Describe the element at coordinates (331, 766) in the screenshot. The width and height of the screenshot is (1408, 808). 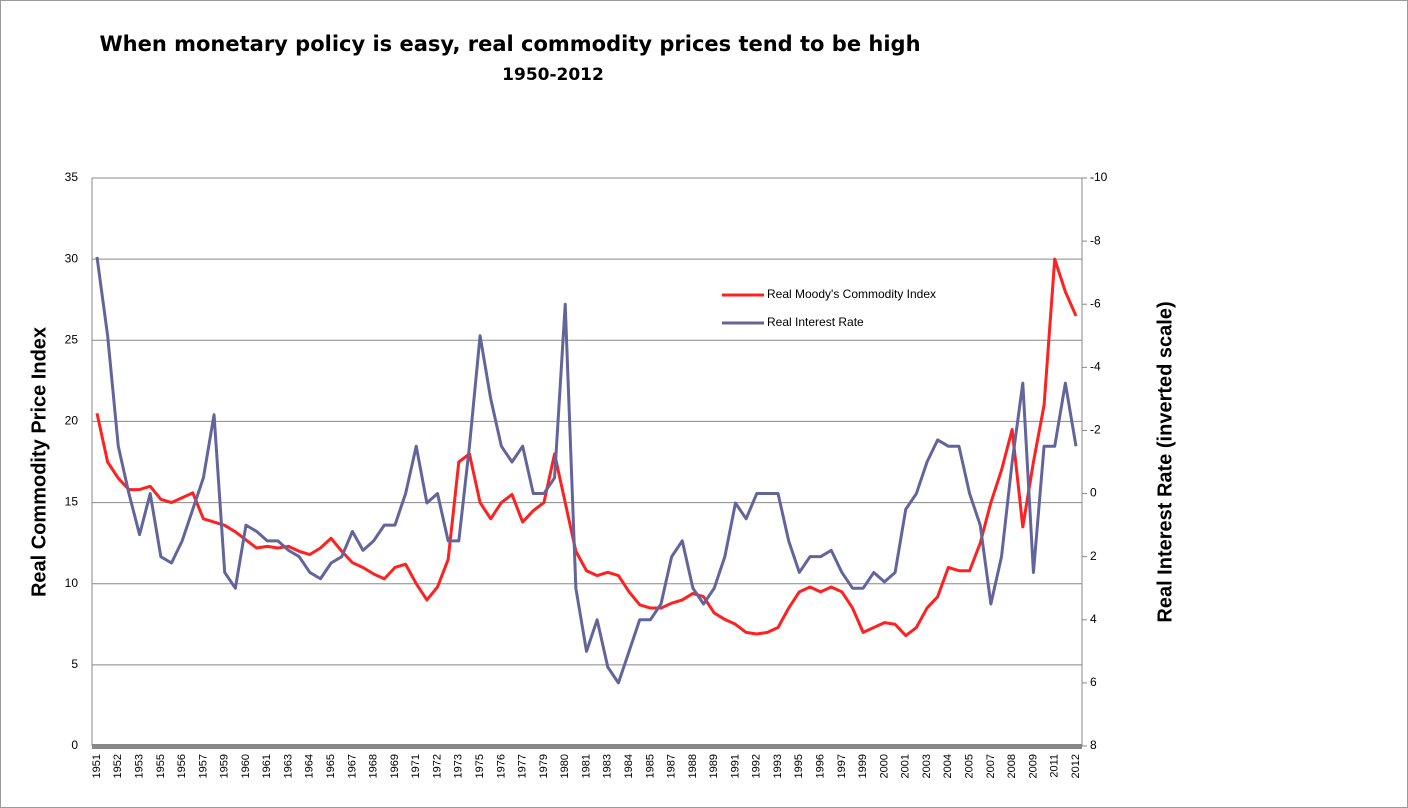
I see `x-tick-label: 1965` at that location.